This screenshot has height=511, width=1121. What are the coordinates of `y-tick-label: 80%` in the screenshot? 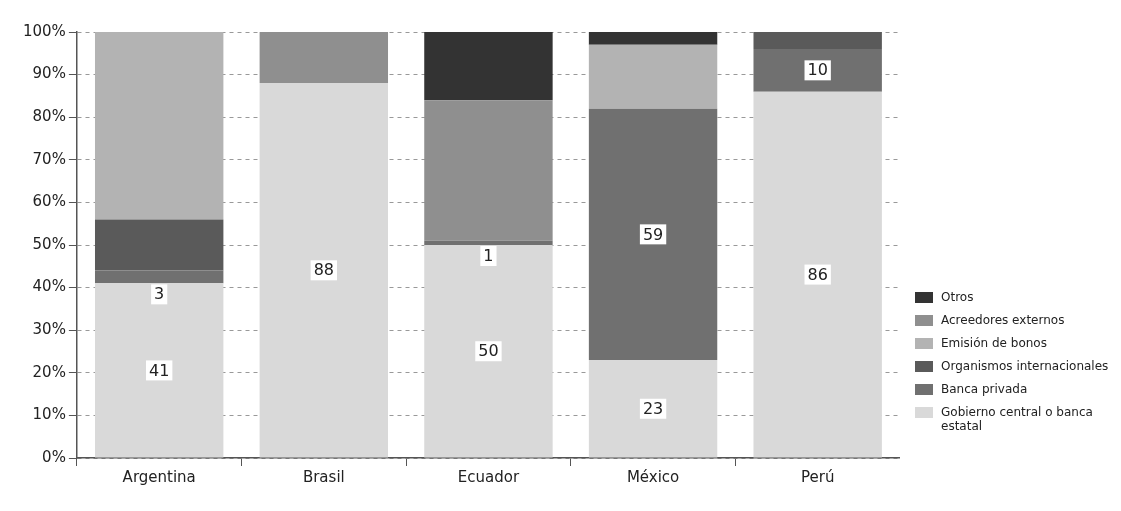 It's located at (49, 116).